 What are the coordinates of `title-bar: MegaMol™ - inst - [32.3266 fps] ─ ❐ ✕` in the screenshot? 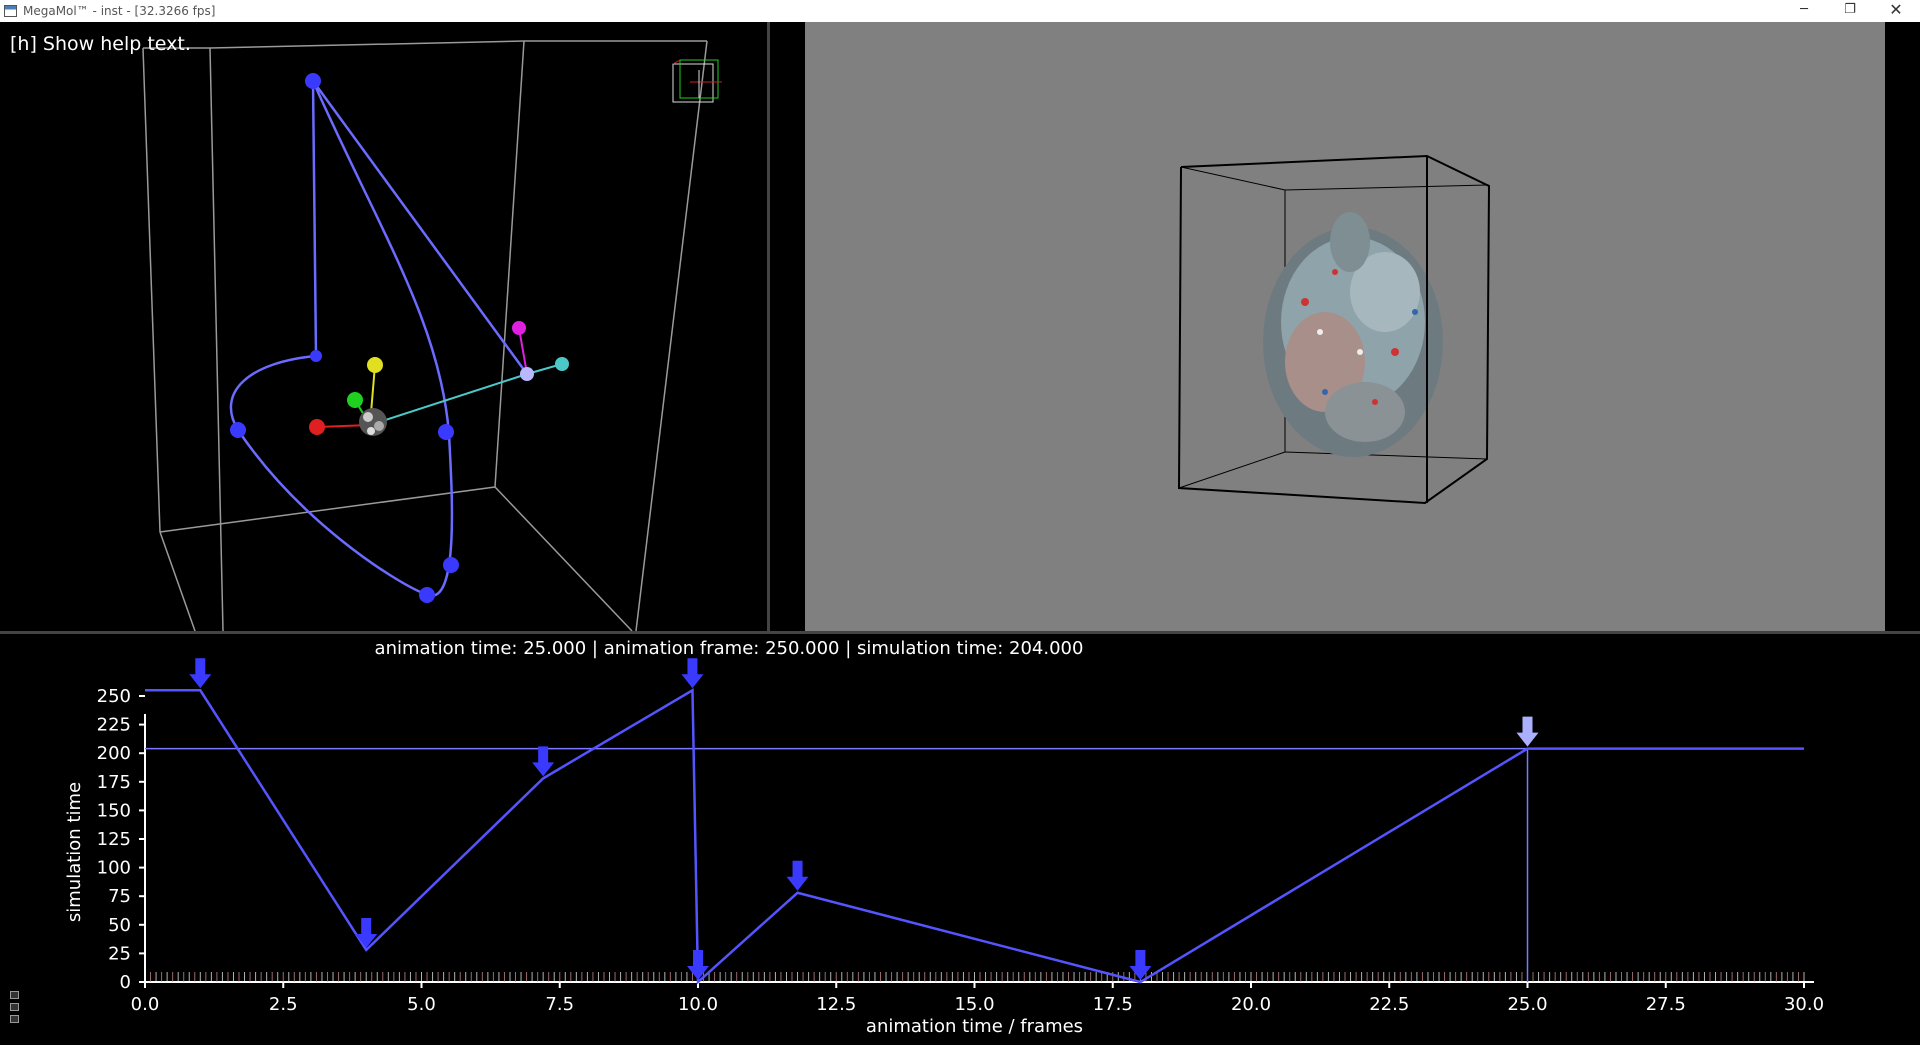 It's located at (960, 11).